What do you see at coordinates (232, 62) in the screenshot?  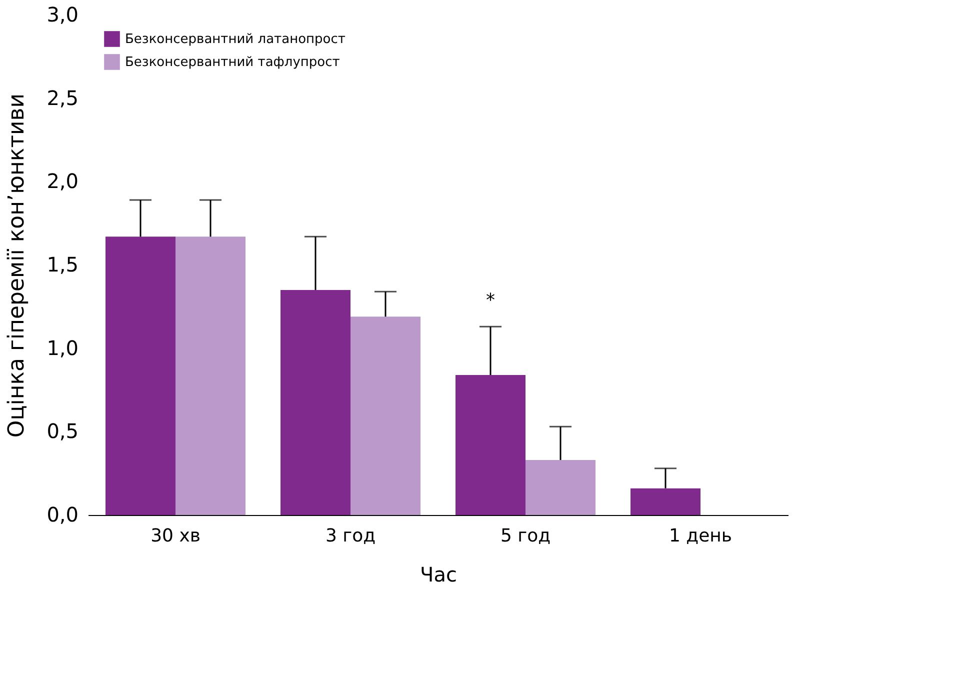 I see `legend-label: Безконсервантний тафлупрост` at bounding box center [232, 62].